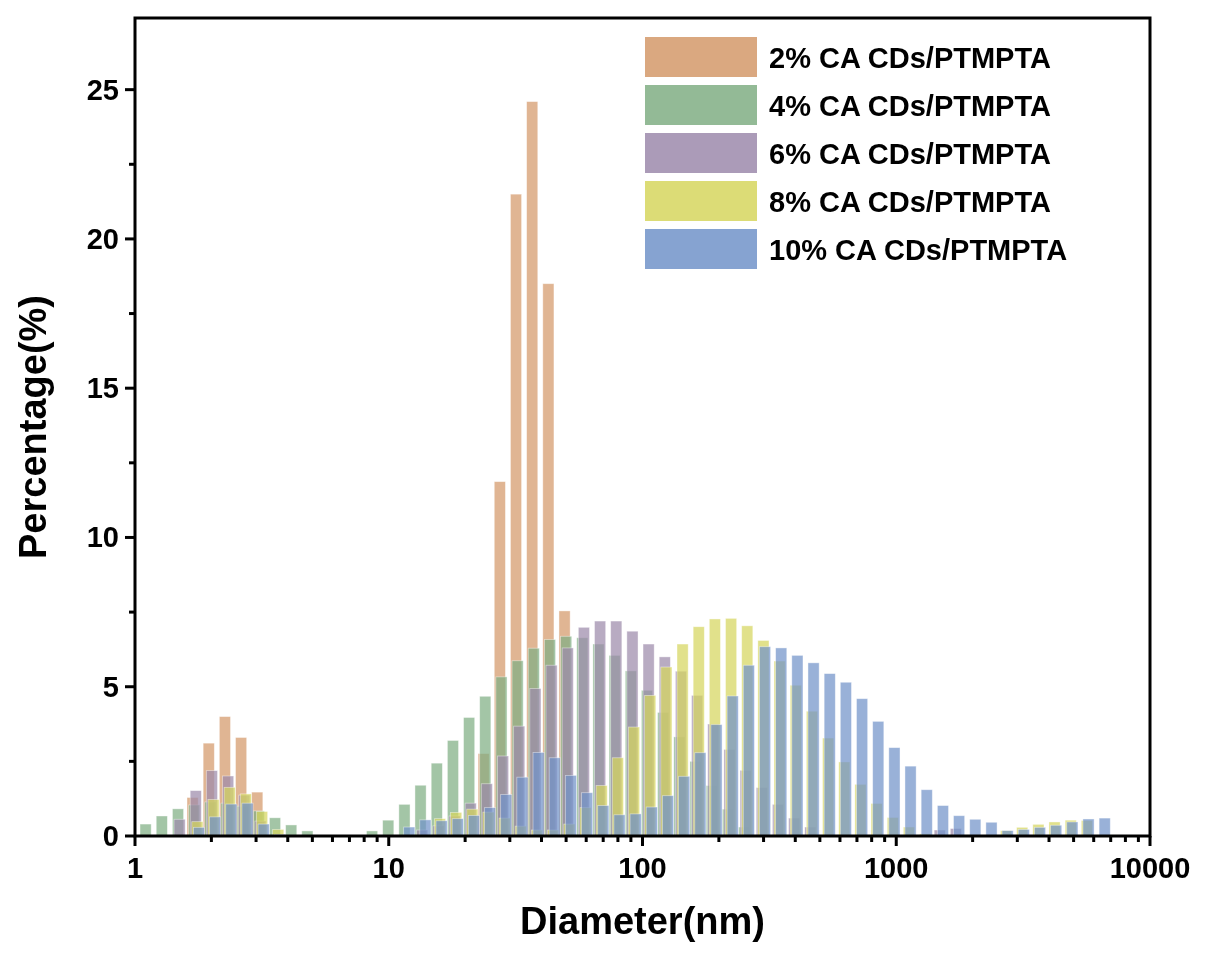 The width and height of the screenshot is (1207, 956). Describe the element at coordinates (910, 58) in the screenshot. I see `legend-label: 2% CA CDs/PTMPTA` at that location.